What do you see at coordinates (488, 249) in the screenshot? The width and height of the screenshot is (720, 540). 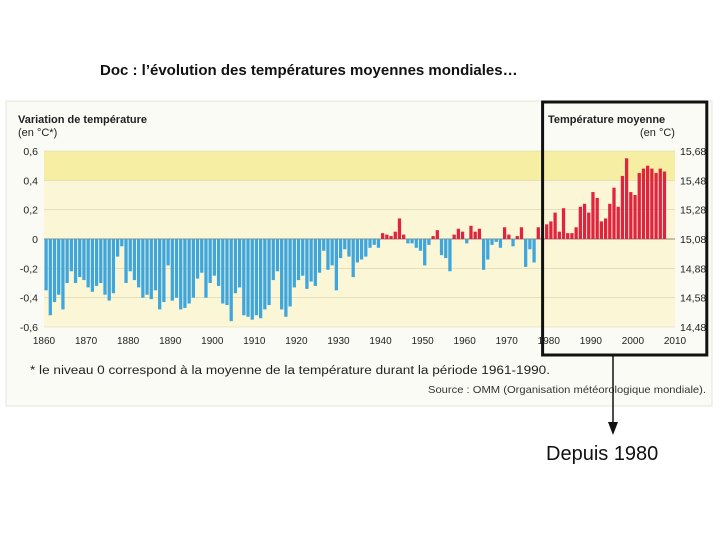 I see `bar-1965` at bounding box center [488, 249].